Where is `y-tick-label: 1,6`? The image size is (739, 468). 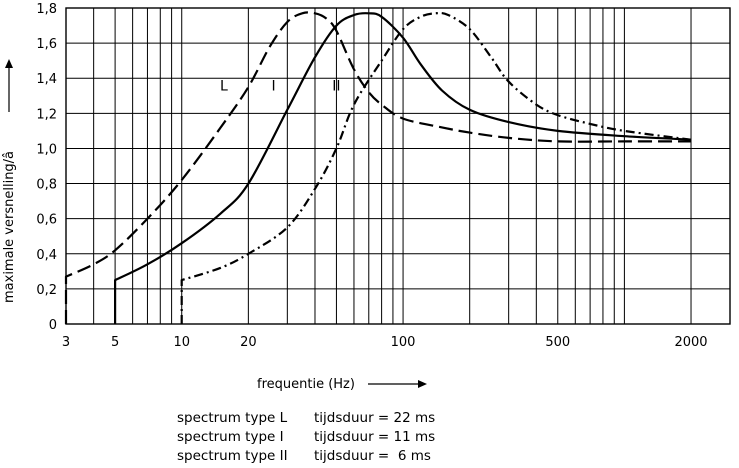 y-tick-label: 1,6 is located at coordinates (46, 44).